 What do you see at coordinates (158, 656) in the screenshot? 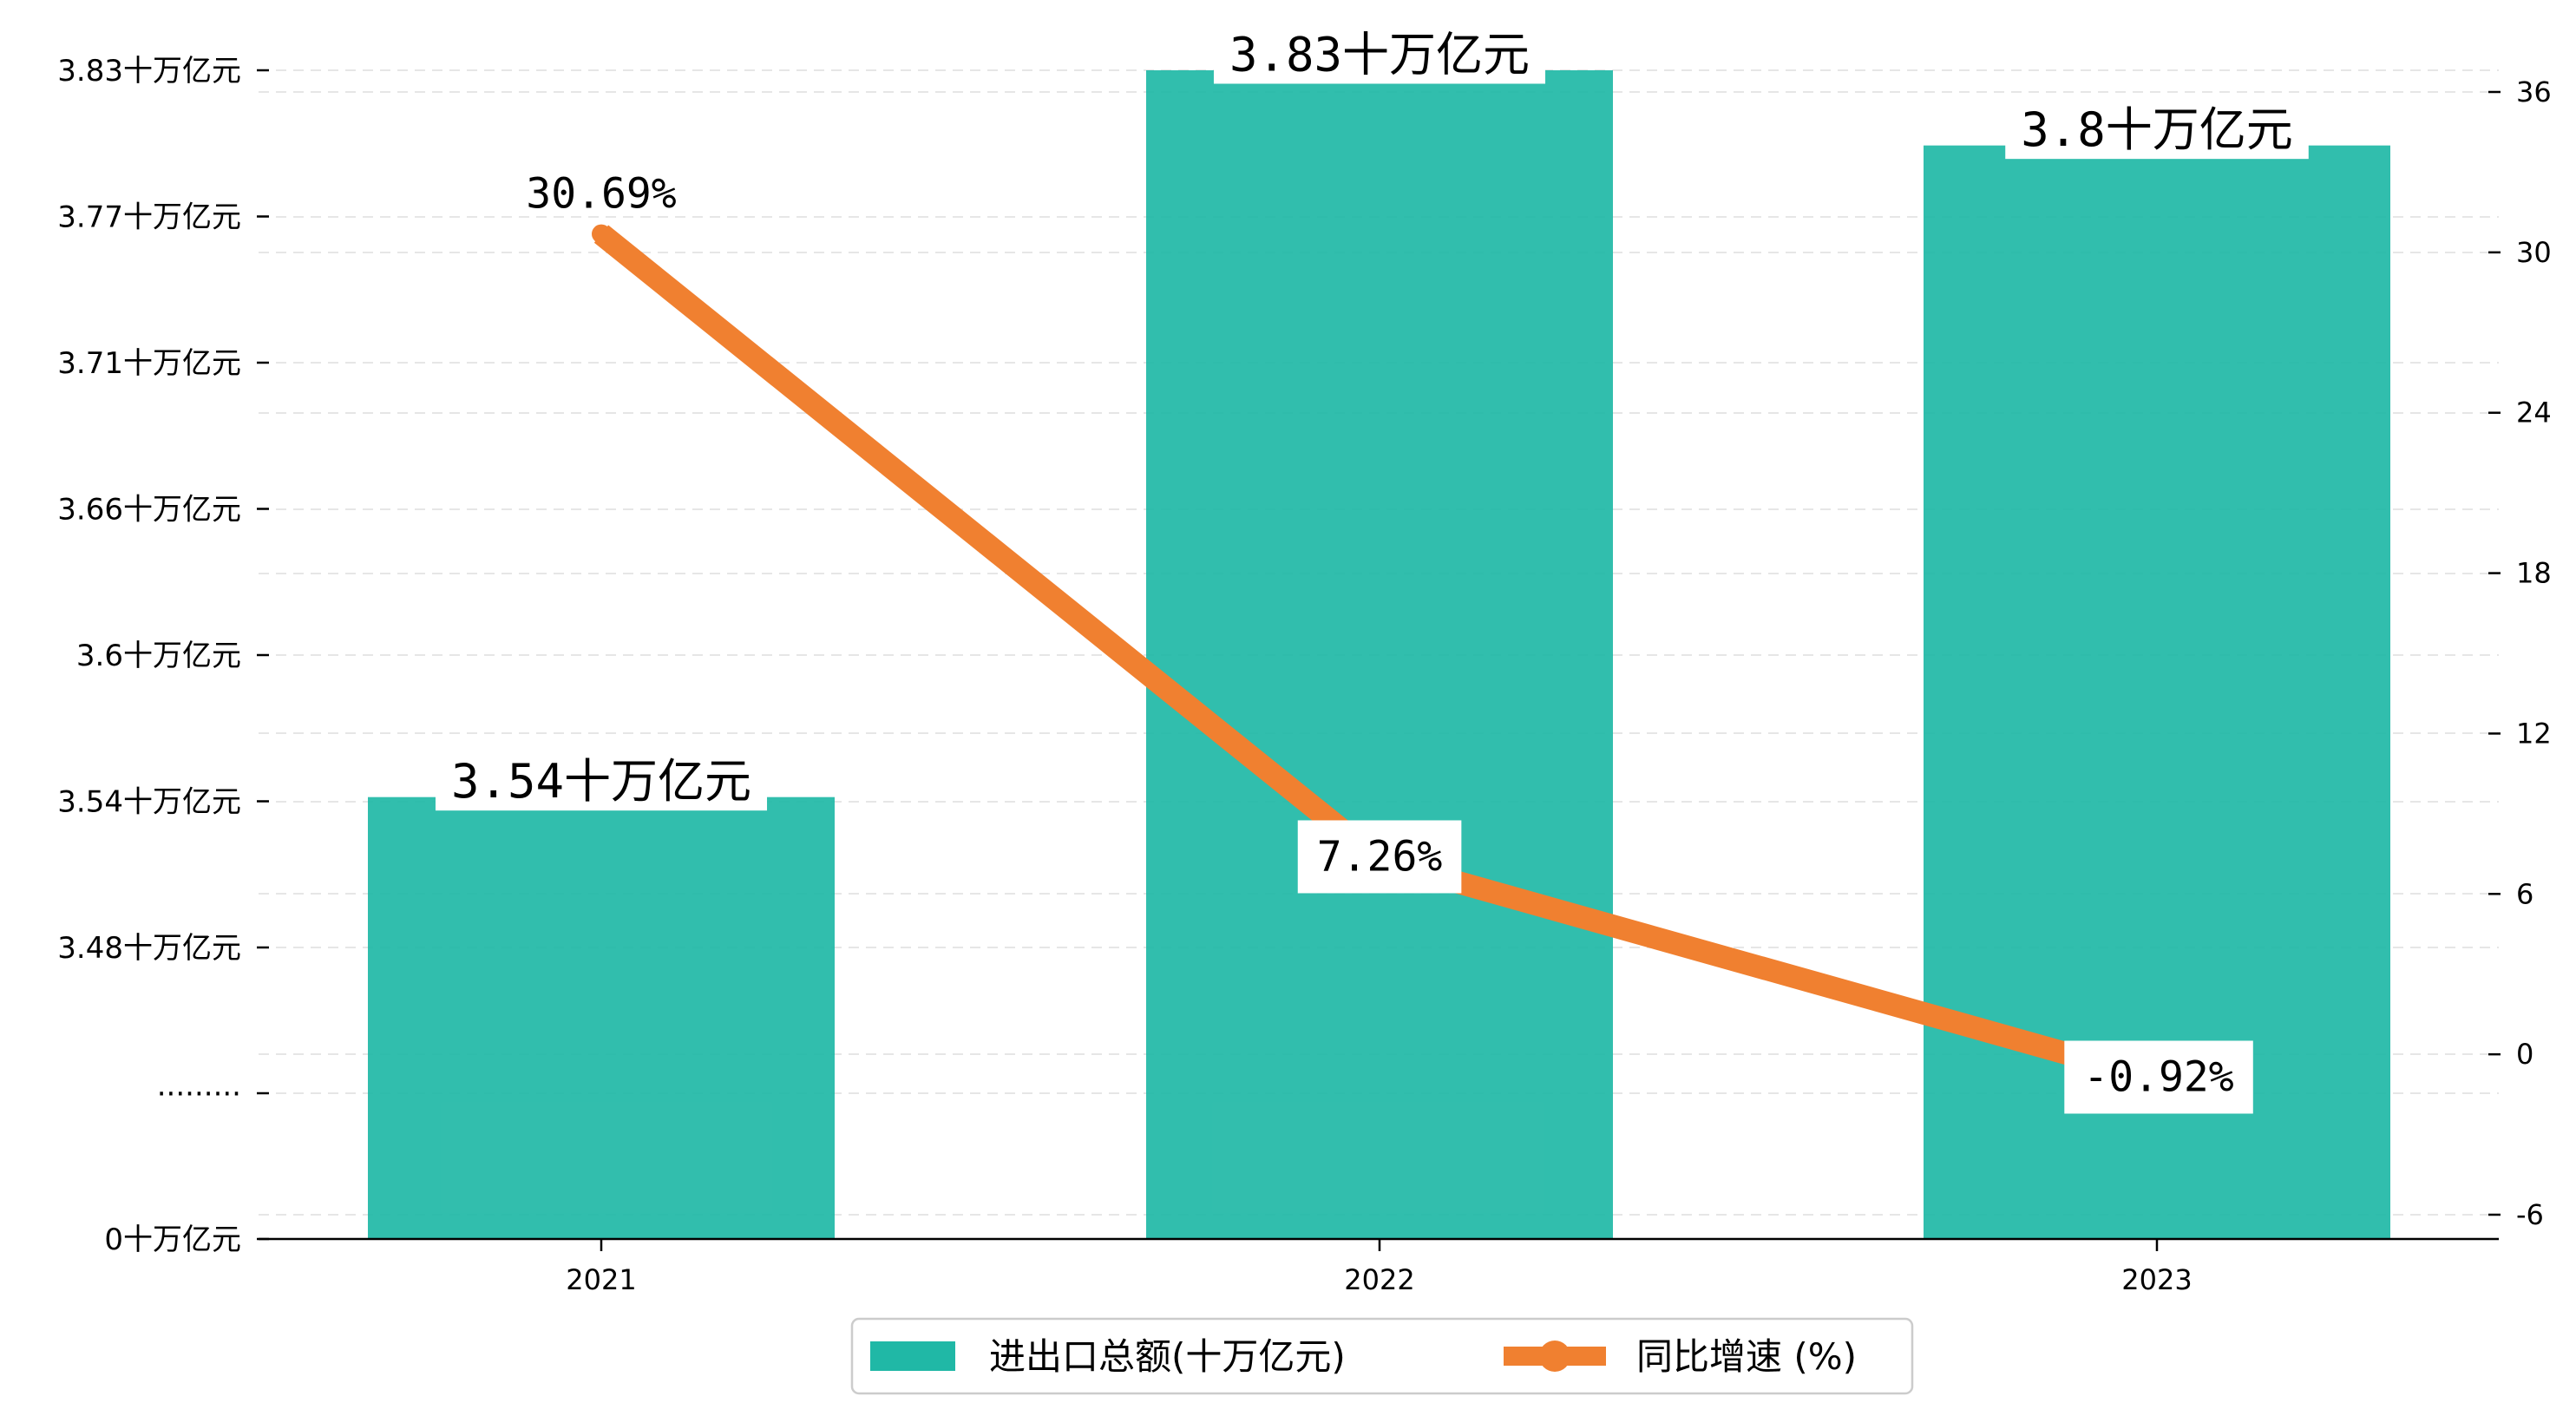
I see `left-tick-label: 3.6十万亿元` at bounding box center [158, 656].